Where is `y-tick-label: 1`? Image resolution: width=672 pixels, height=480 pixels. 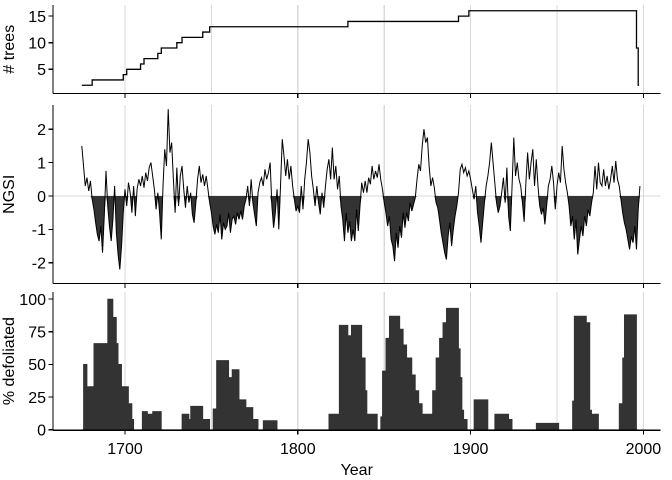 y-tick-label: 1 is located at coordinates (41, 163).